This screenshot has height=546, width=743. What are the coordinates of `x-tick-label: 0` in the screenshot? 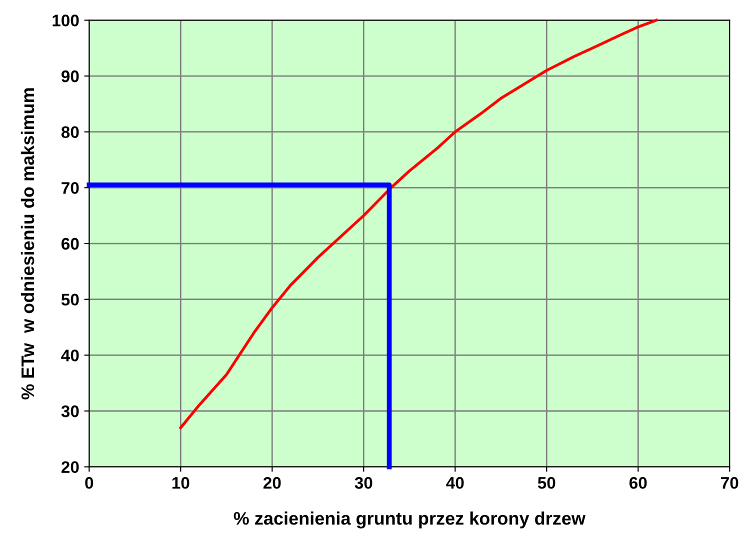 It's located at (89, 482).